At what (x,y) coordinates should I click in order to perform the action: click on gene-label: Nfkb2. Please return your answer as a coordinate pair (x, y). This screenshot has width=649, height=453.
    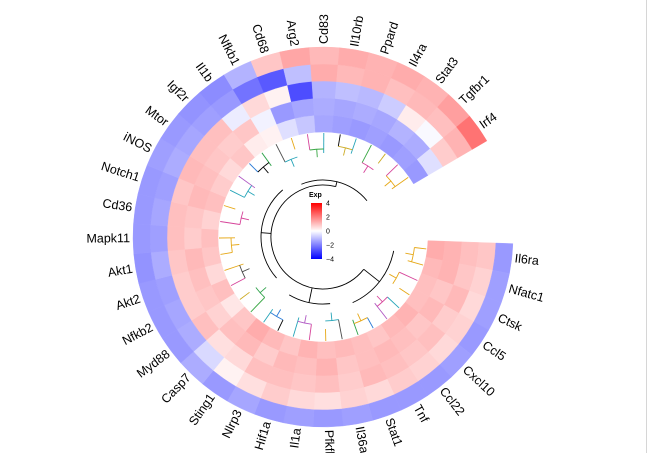
    Looking at the image, I should click on (137, 334).